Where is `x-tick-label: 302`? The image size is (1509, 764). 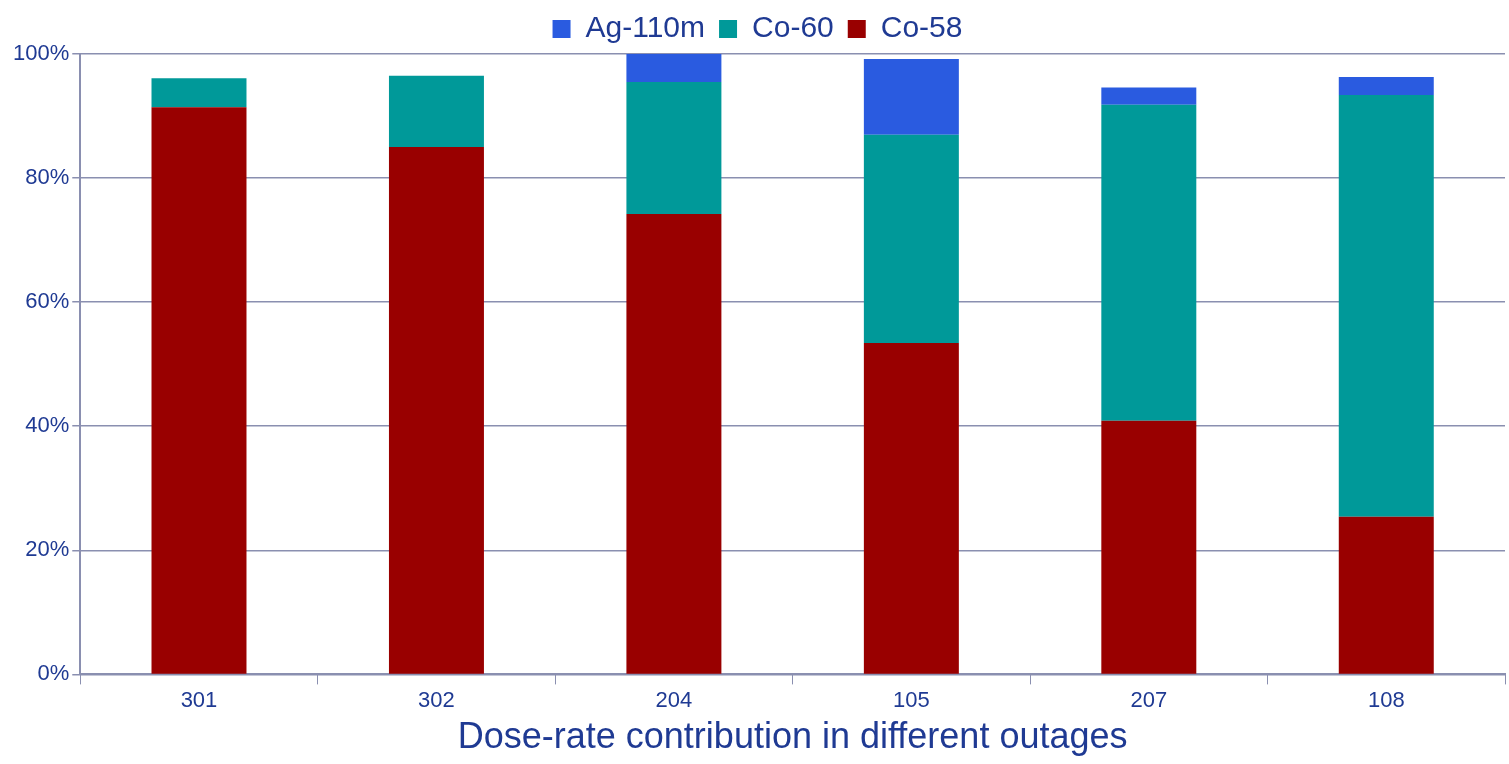
x-tick-label: 302 is located at coordinates (436, 699).